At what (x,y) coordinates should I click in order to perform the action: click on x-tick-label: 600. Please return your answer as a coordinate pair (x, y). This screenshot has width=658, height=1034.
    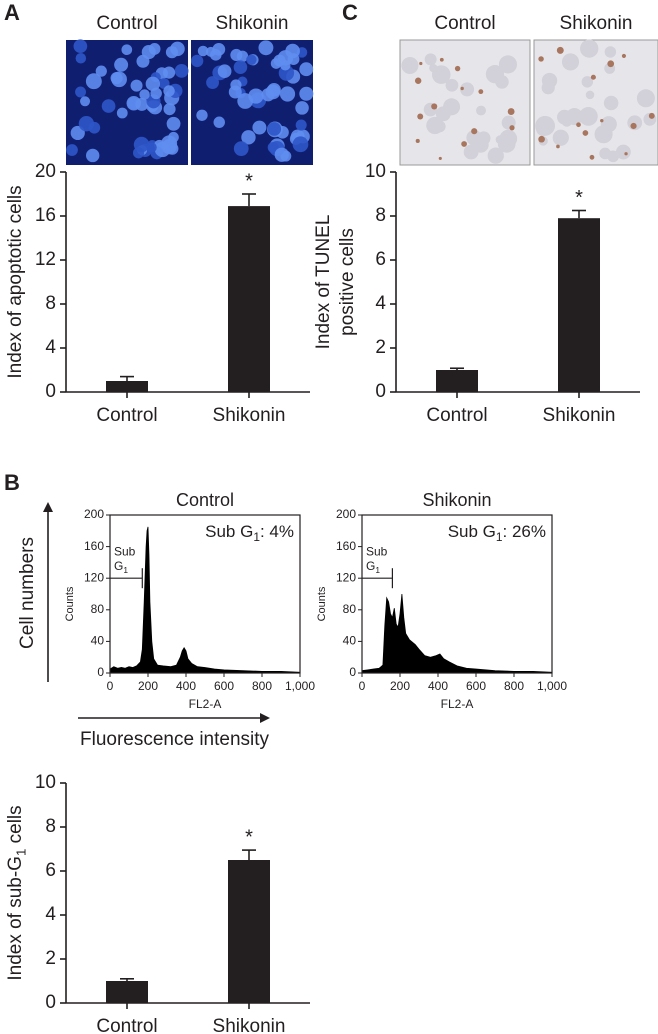
    Looking at the image, I should click on (224, 686).